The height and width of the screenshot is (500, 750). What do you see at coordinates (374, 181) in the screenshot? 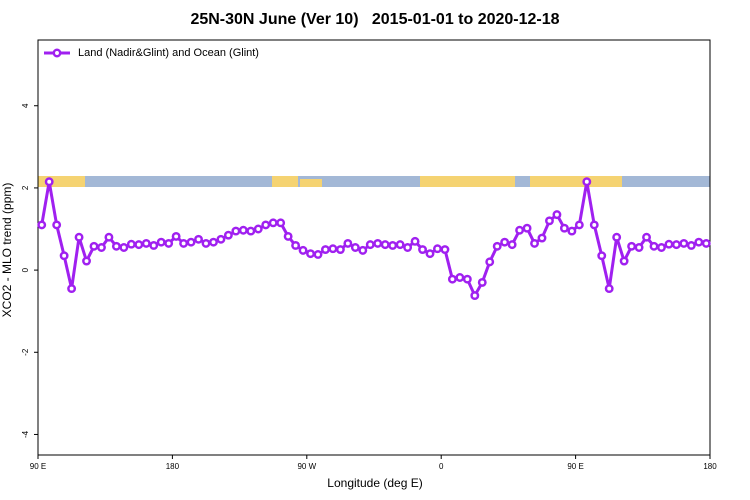
I see `map-strip` at bounding box center [374, 181].